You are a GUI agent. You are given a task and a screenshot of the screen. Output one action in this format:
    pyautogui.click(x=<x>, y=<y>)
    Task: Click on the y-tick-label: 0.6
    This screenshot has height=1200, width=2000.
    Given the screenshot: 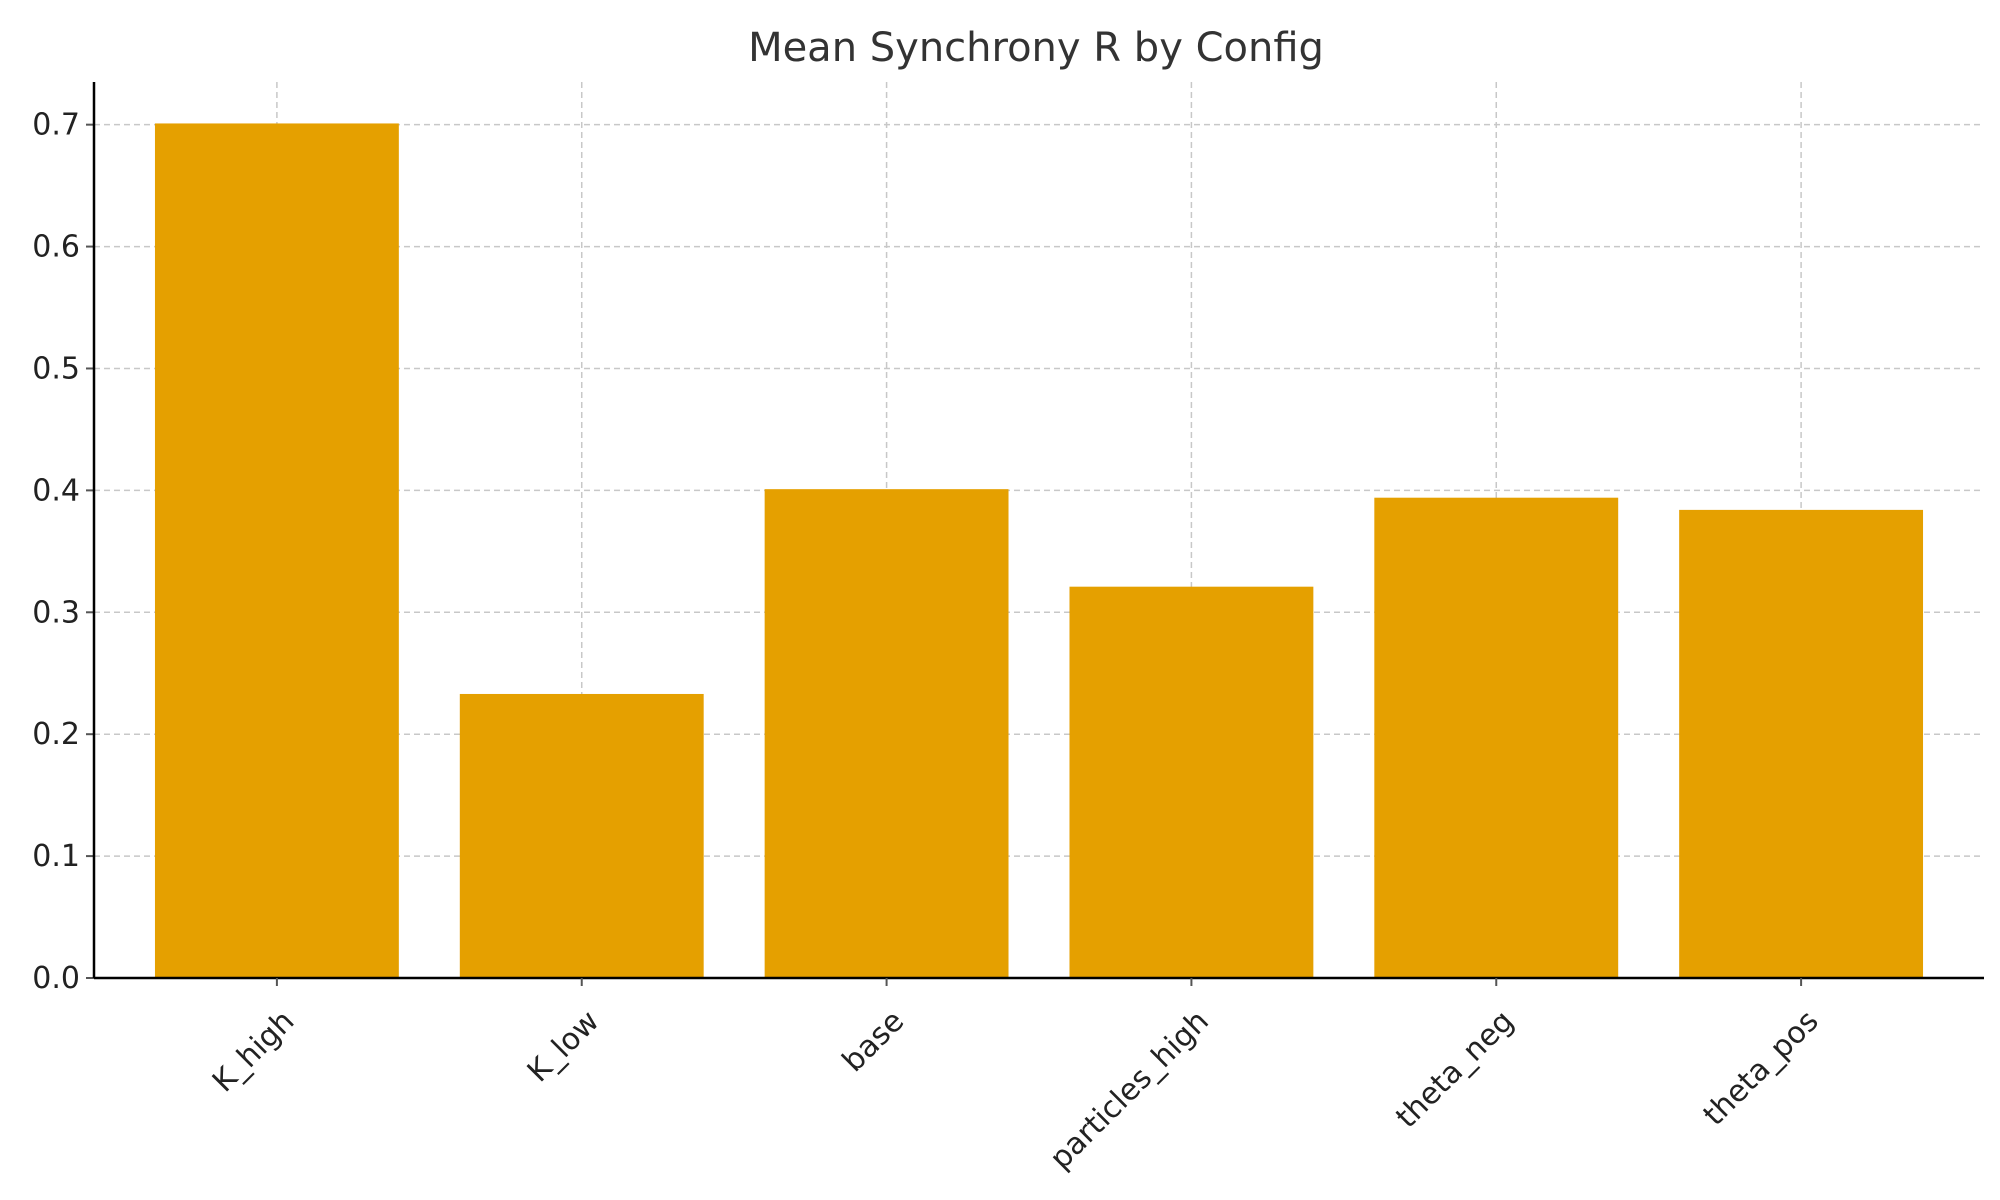 What is the action you would take?
    pyautogui.click(x=56, y=247)
    